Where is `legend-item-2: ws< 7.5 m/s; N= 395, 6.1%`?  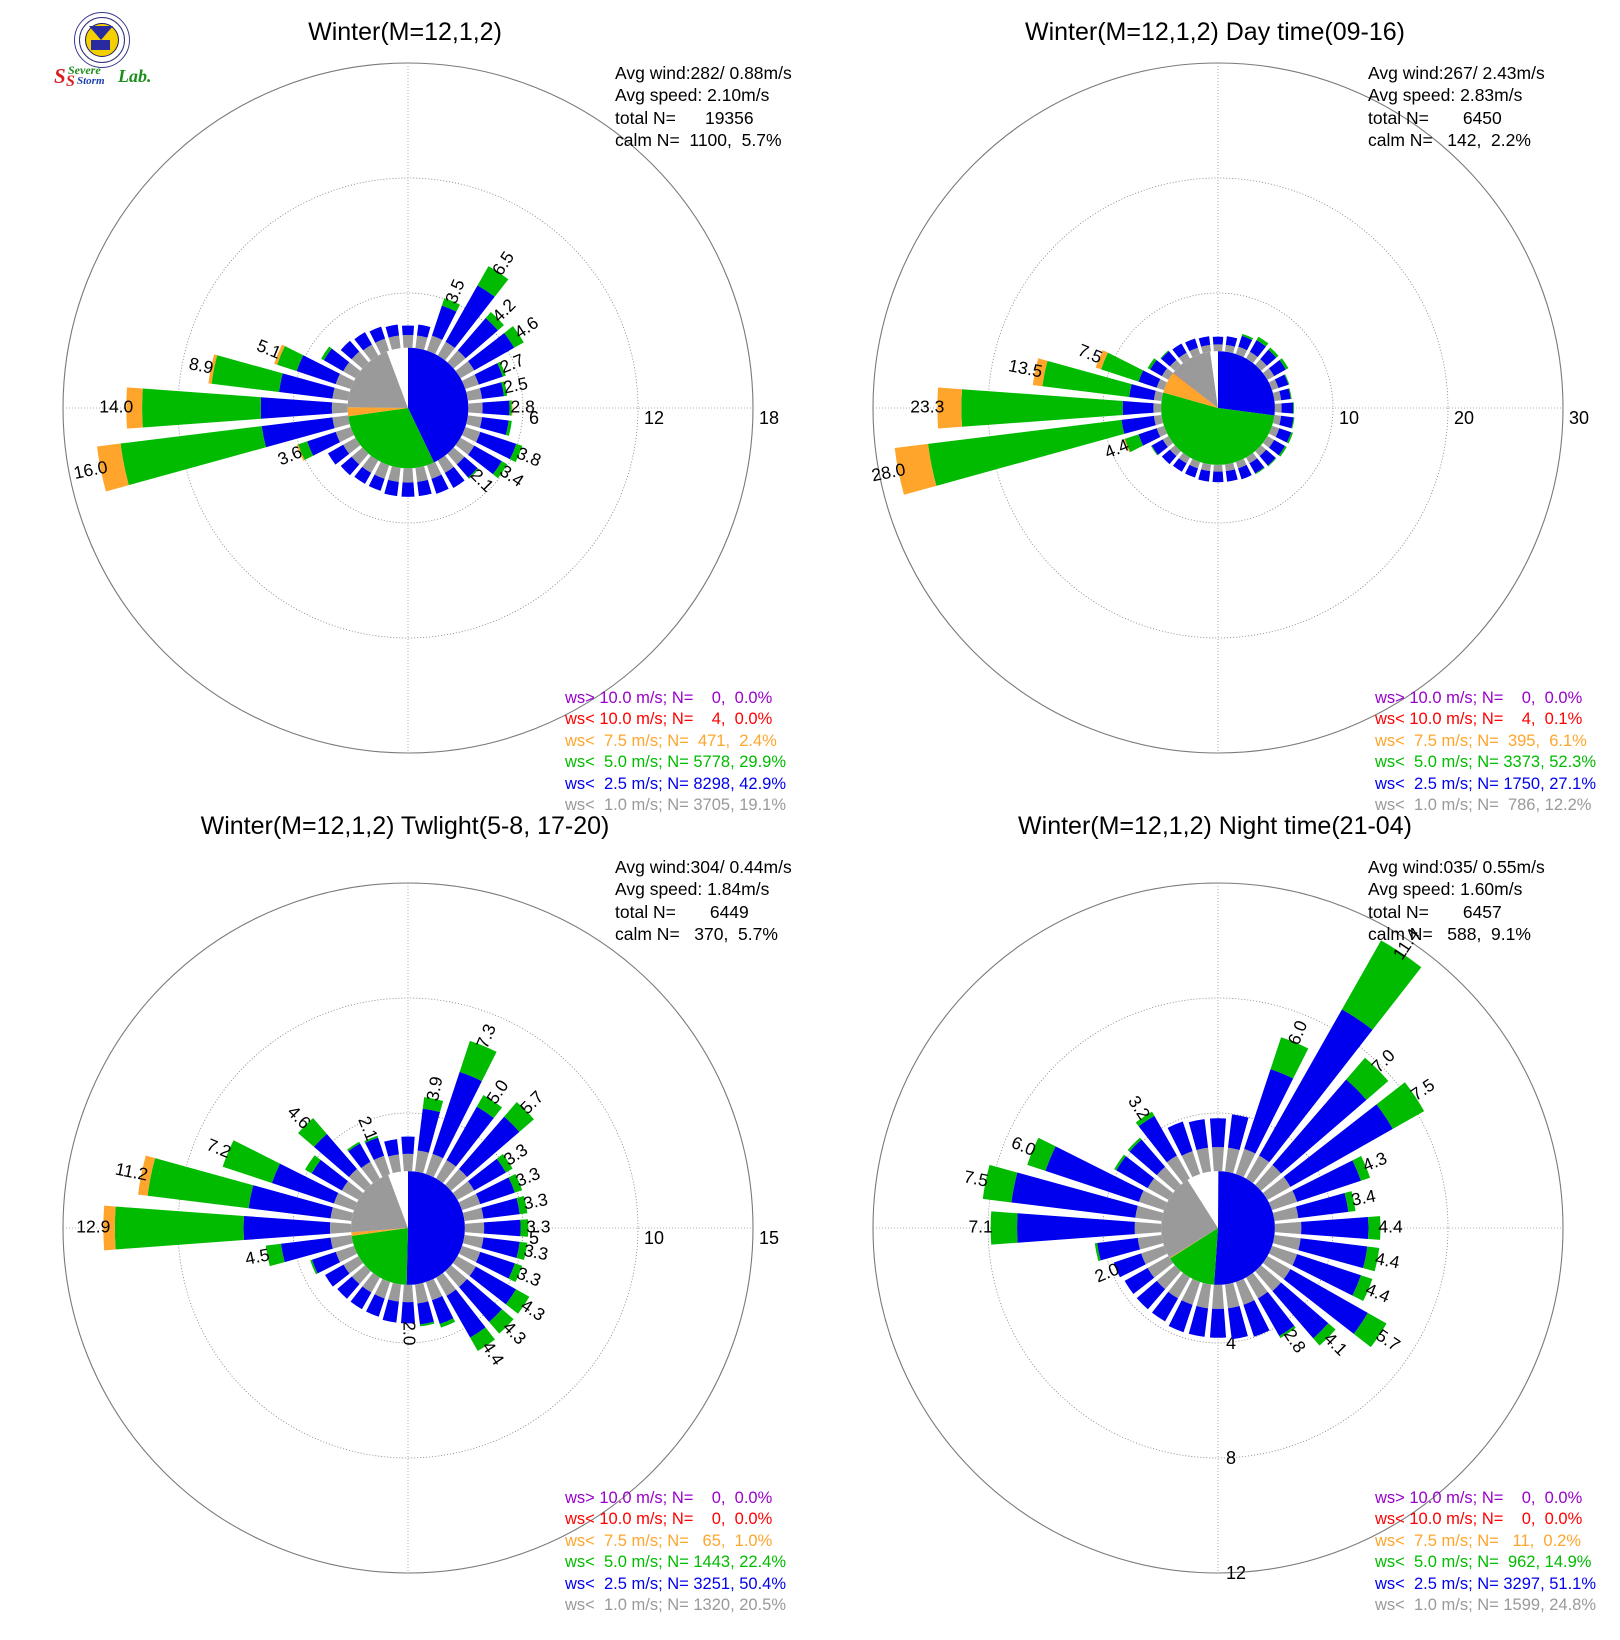 legend-item-2: ws< 7.5 m/s; N= 395, 6.1% is located at coordinates (1481, 740).